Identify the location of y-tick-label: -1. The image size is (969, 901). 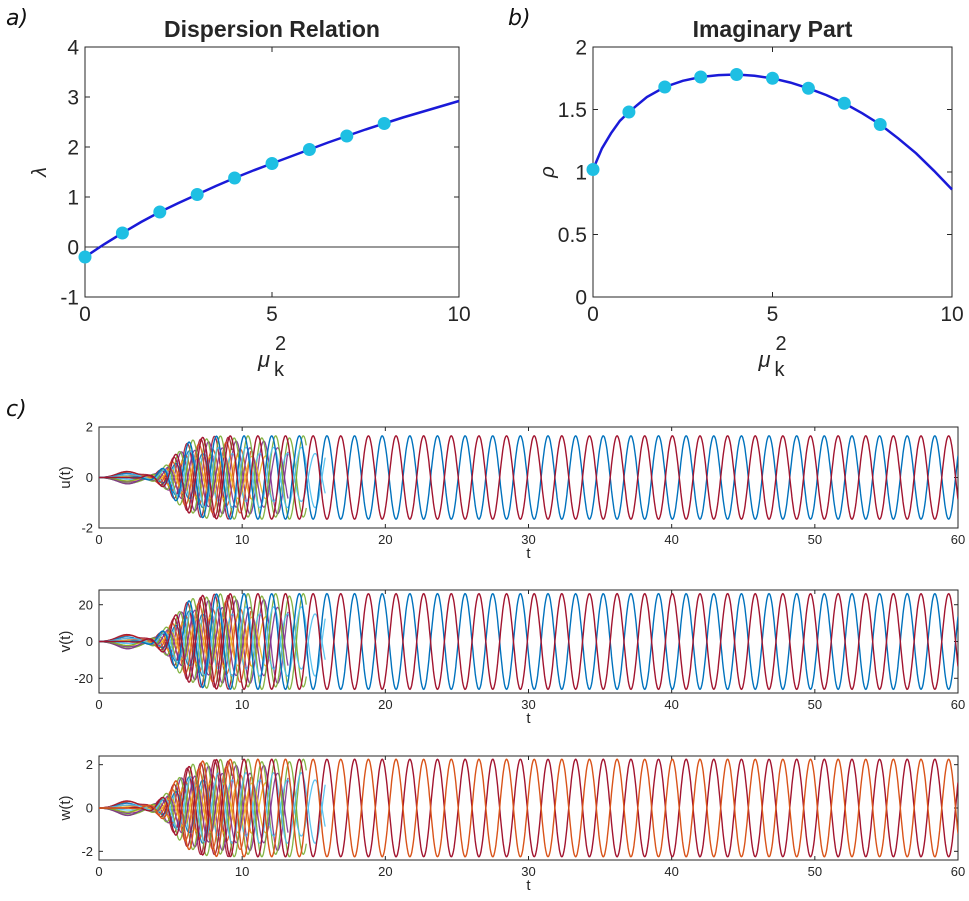
(69, 297).